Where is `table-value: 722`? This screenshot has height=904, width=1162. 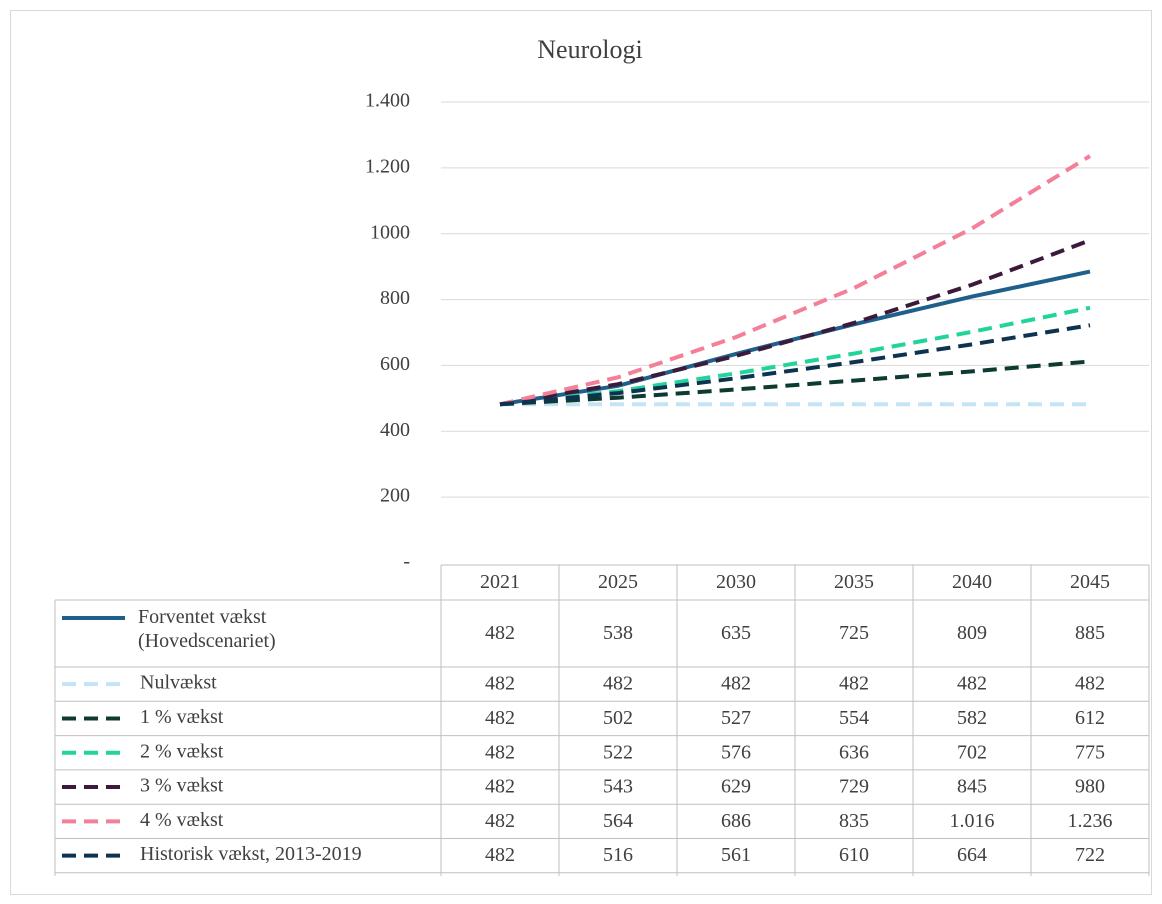
table-value: 722 is located at coordinates (1090, 855).